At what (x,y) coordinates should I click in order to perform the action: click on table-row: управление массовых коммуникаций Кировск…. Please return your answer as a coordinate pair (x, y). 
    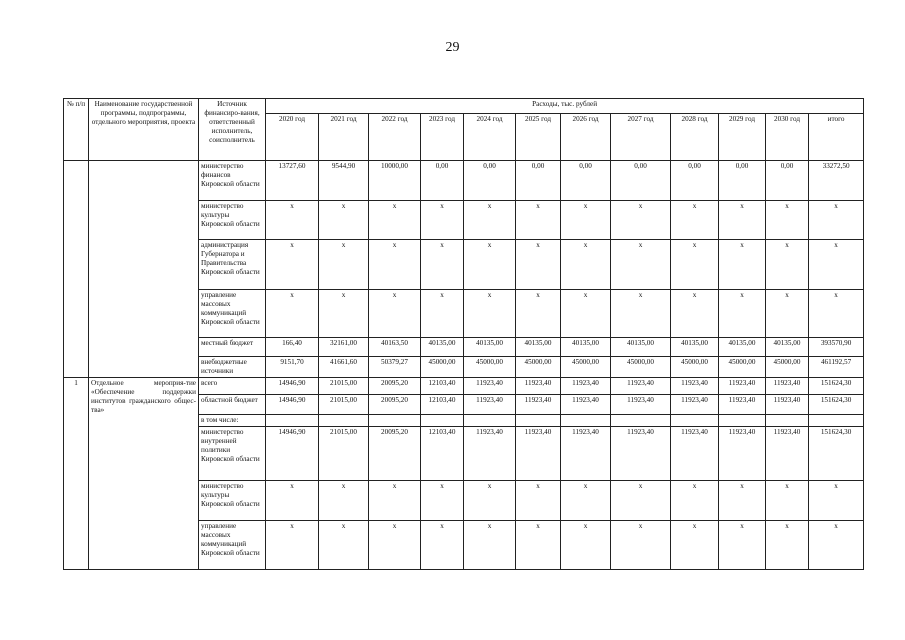
    Looking at the image, I should click on (464, 313).